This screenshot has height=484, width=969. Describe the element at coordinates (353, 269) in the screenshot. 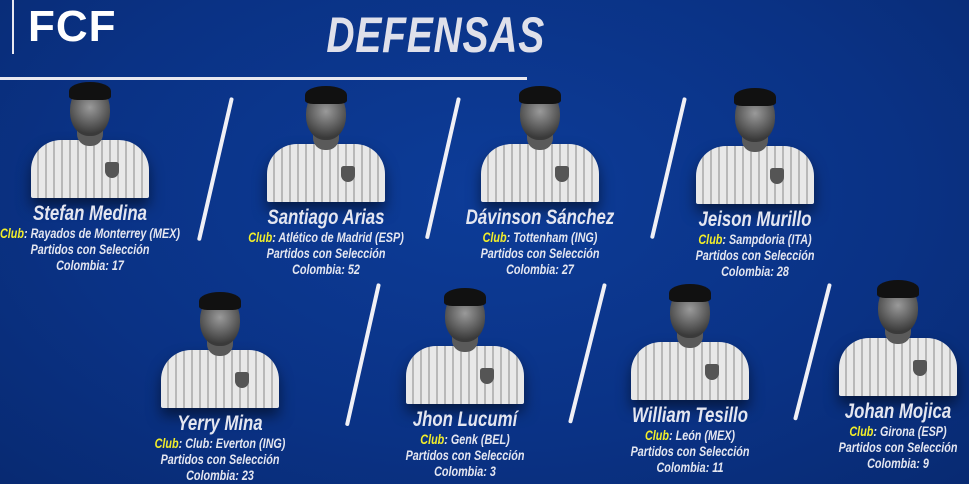

I see `caps-value: 52` at that location.